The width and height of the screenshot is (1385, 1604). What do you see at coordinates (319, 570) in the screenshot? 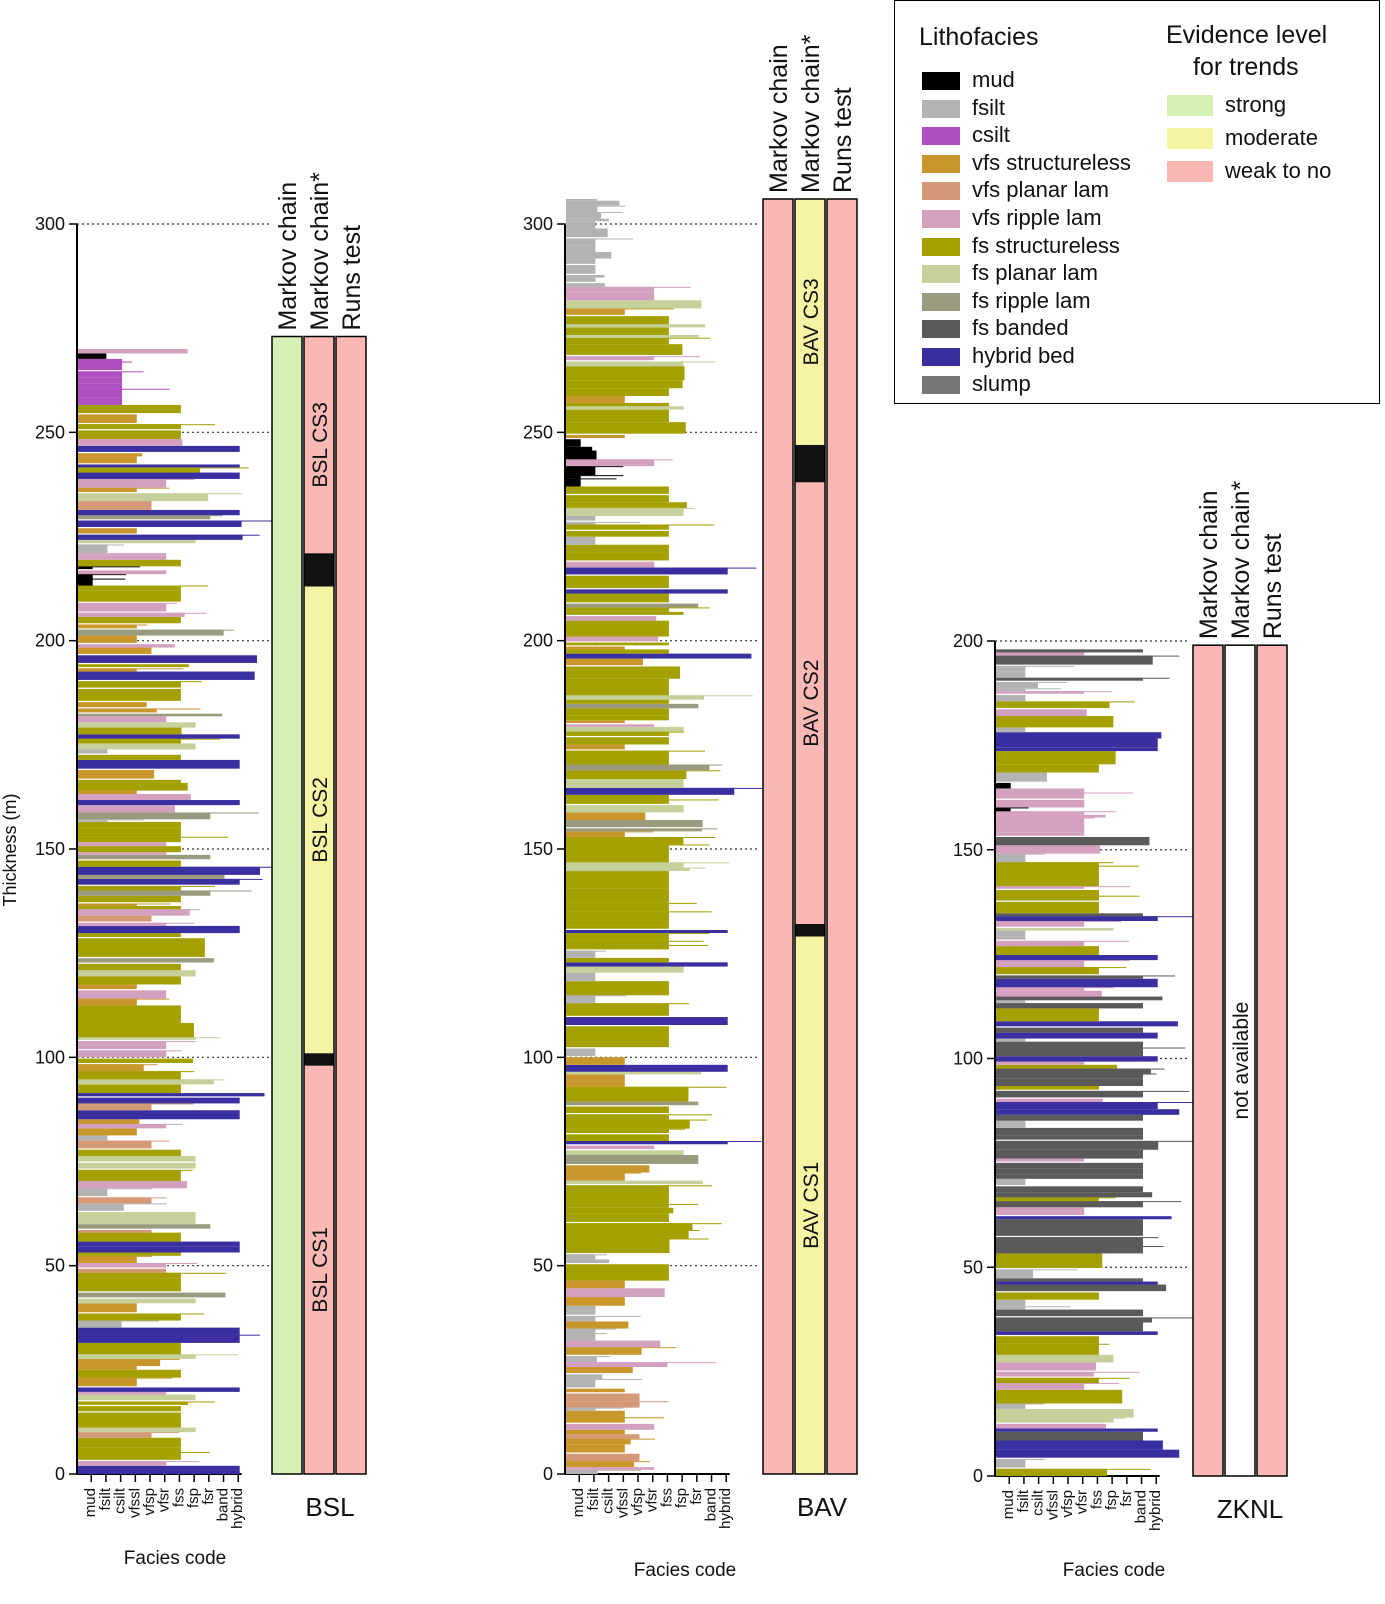
I see `trend-segment-boundary` at bounding box center [319, 570].